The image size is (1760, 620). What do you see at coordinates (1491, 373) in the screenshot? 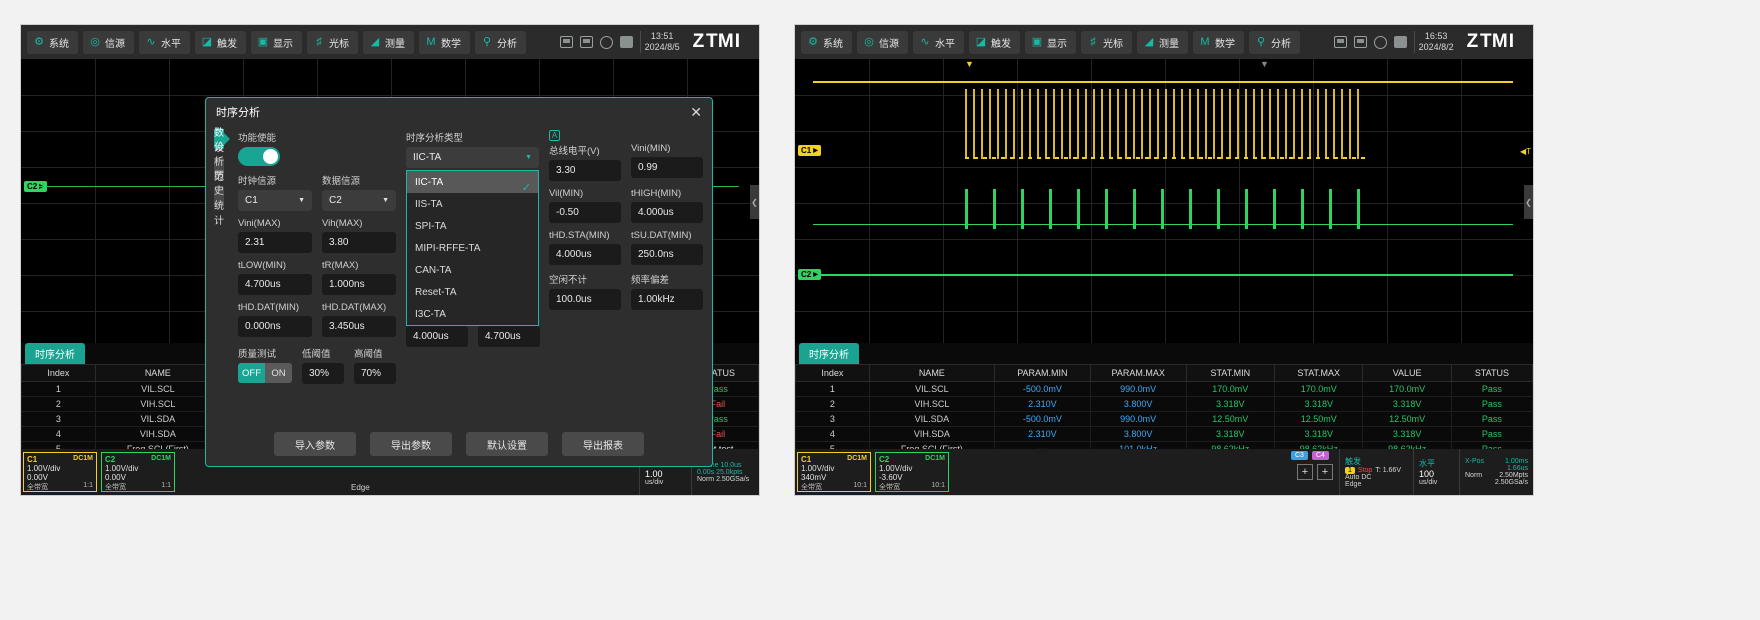
I see `th-status: STATUS` at bounding box center [1491, 373].